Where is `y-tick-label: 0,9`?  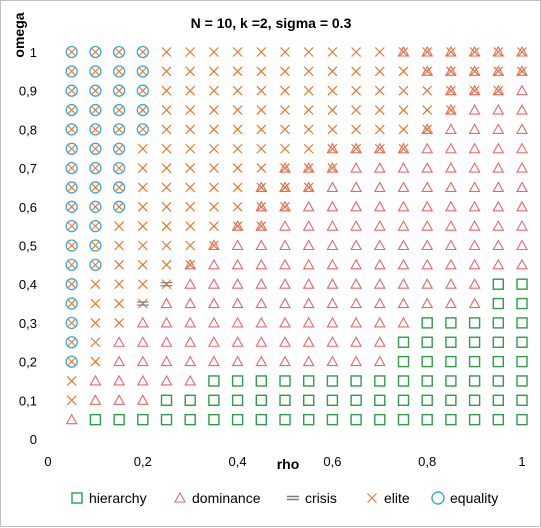 y-tick-label: 0,9 is located at coordinates (28, 91).